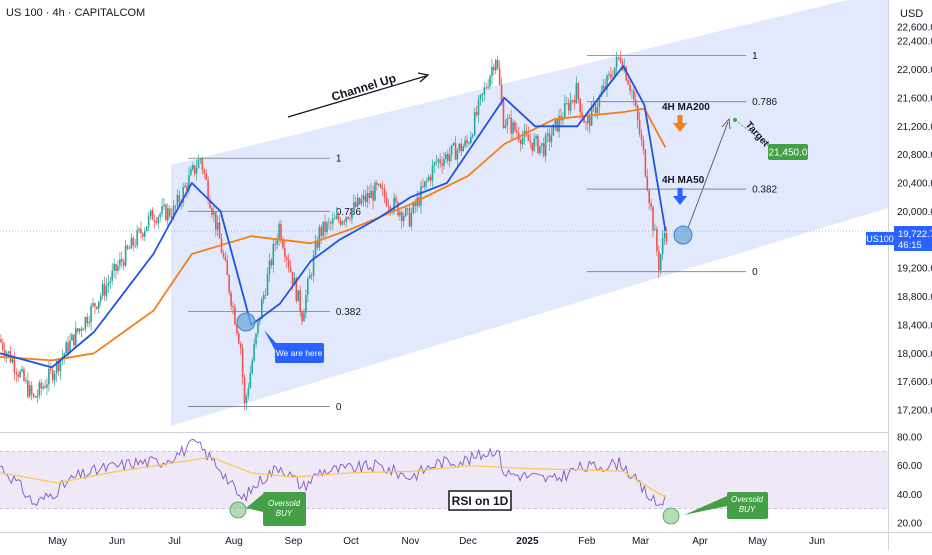 Image resolution: width=932 pixels, height=555 pixels. Describe the element at coordinates (234, 541) in the screenshot. I see `time-tick-label: Aug` at that location.